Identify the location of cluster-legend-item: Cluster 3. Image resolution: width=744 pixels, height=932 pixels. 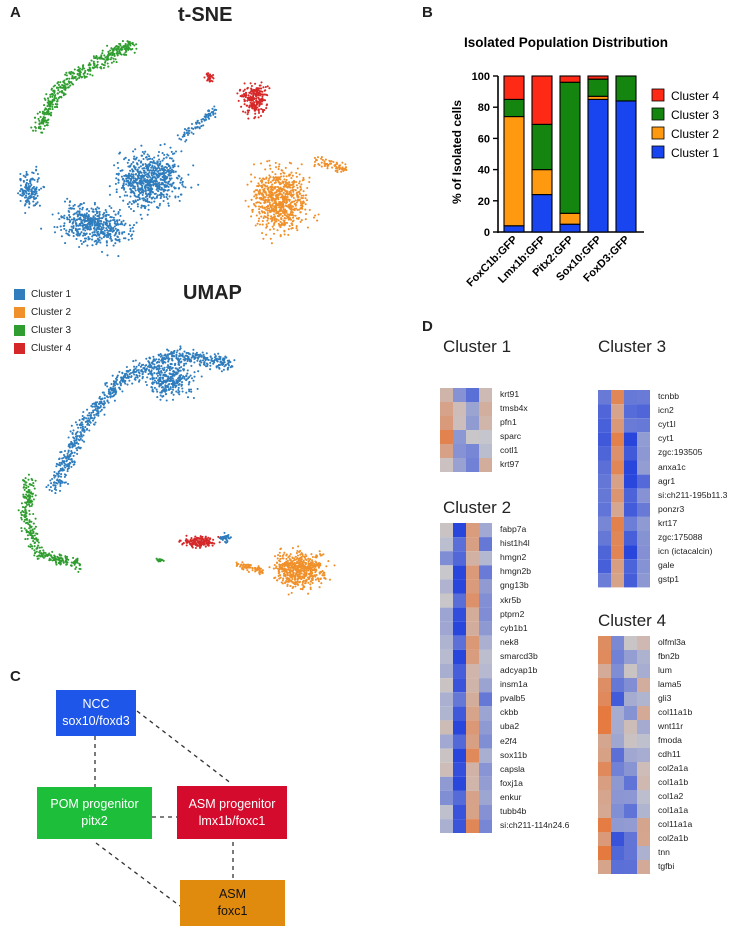
(42, 330).